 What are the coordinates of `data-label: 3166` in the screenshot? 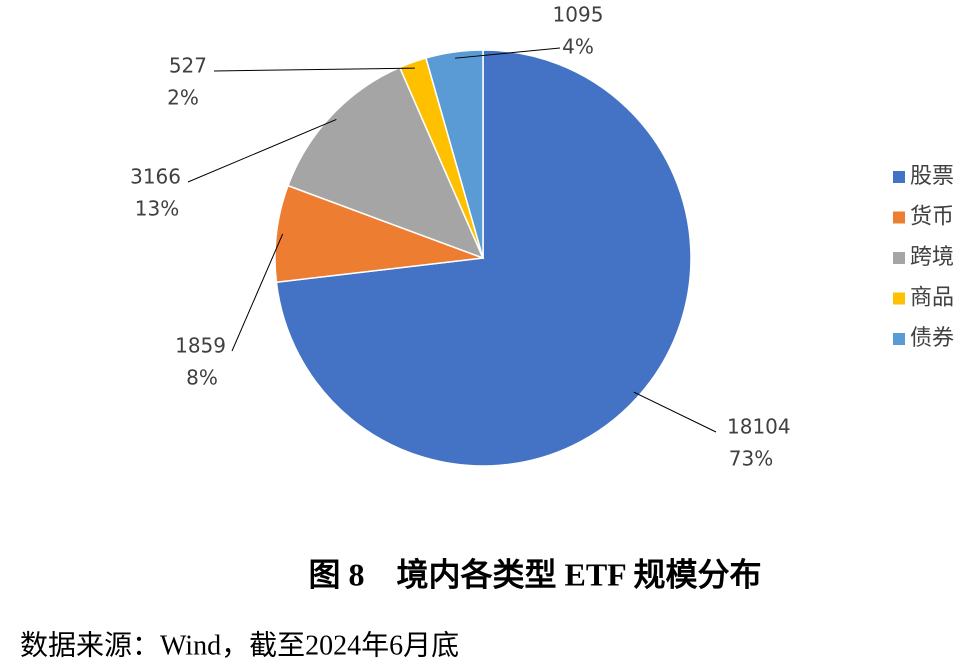 It's located at (155, 177).